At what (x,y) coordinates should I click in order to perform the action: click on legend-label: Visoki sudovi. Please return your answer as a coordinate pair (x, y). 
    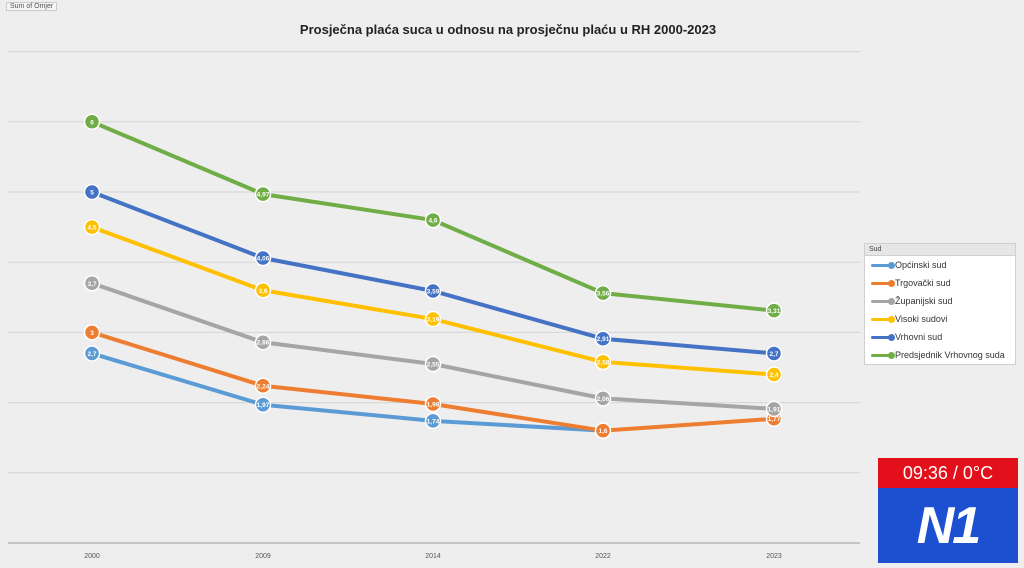
    Looking at the image, I should click on (921, 319).